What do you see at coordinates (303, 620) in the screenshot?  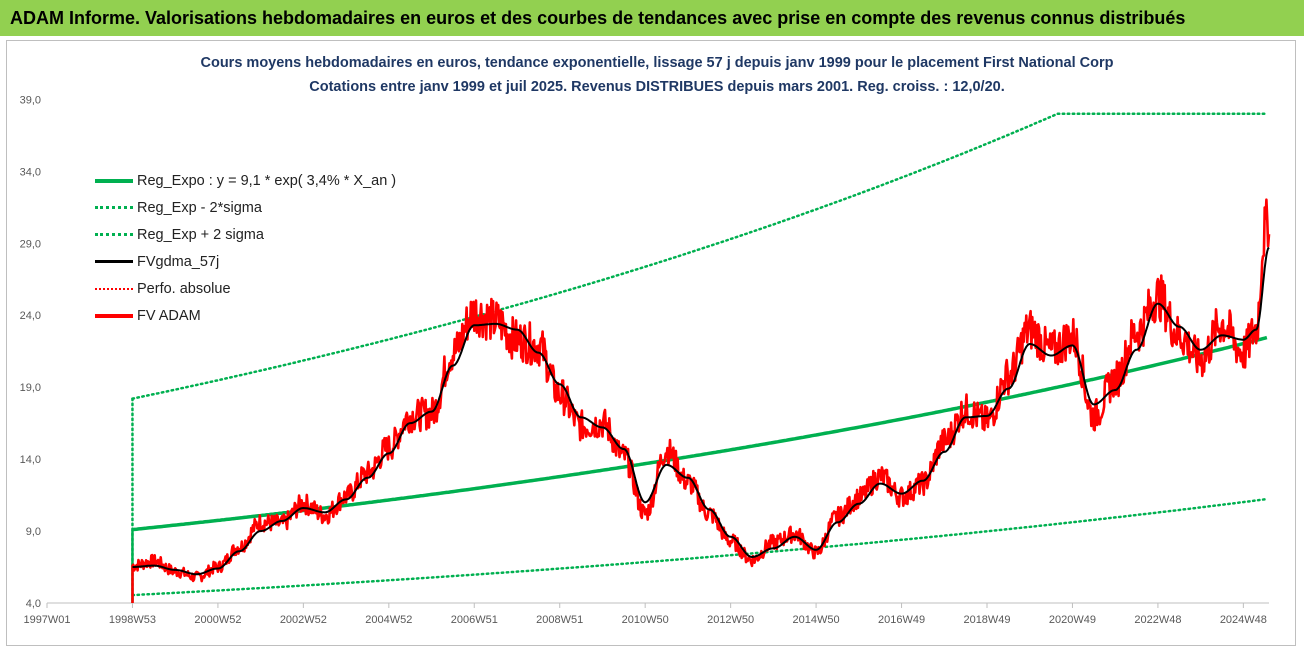 I see `x-tick-label: 2002W52` at bounding box center [303, 620].